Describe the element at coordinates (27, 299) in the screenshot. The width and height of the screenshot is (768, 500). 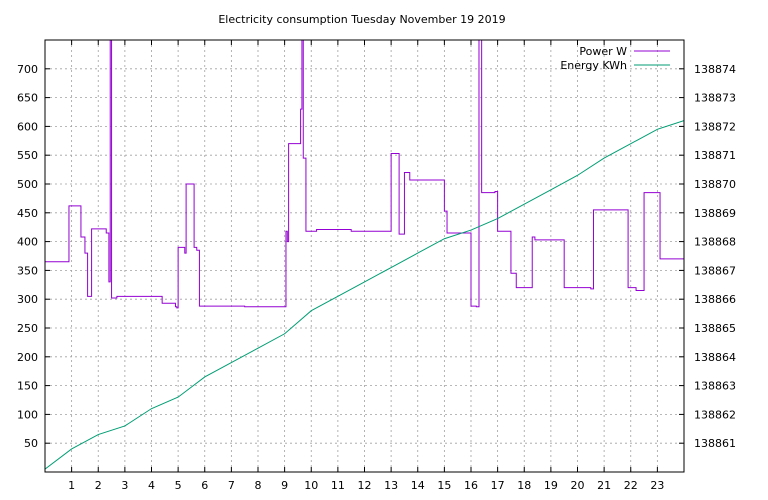
I see `y-tick-label: 300` at that location.